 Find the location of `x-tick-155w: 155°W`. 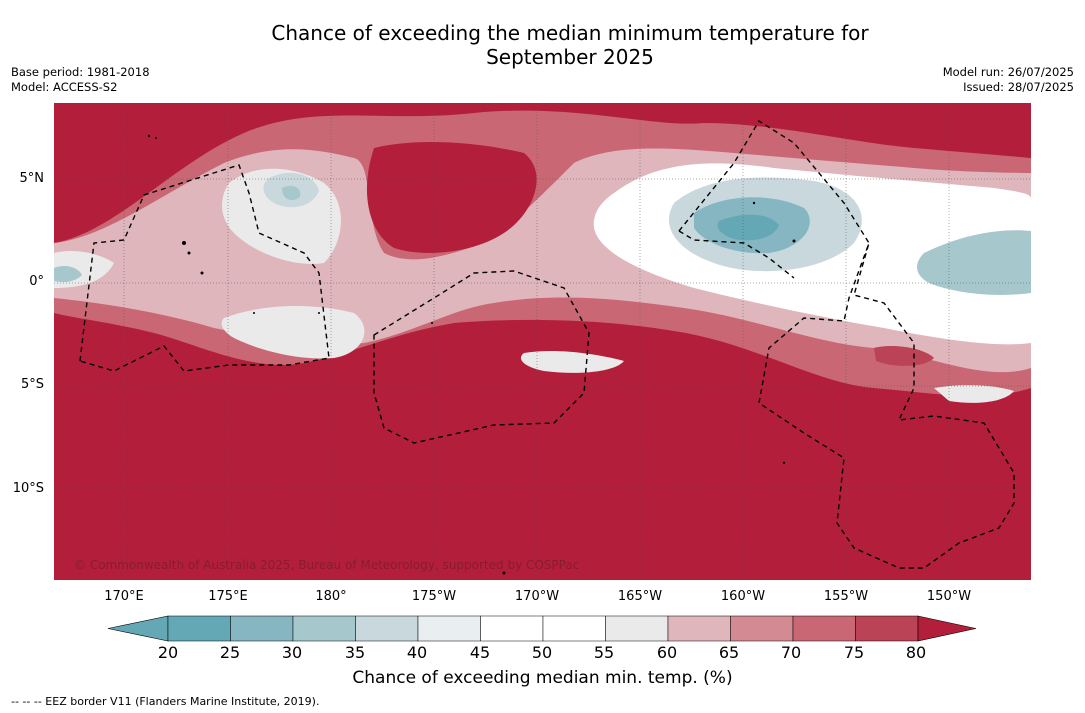

x-tick-155w: 155°W is located at coordinates (846, 596).